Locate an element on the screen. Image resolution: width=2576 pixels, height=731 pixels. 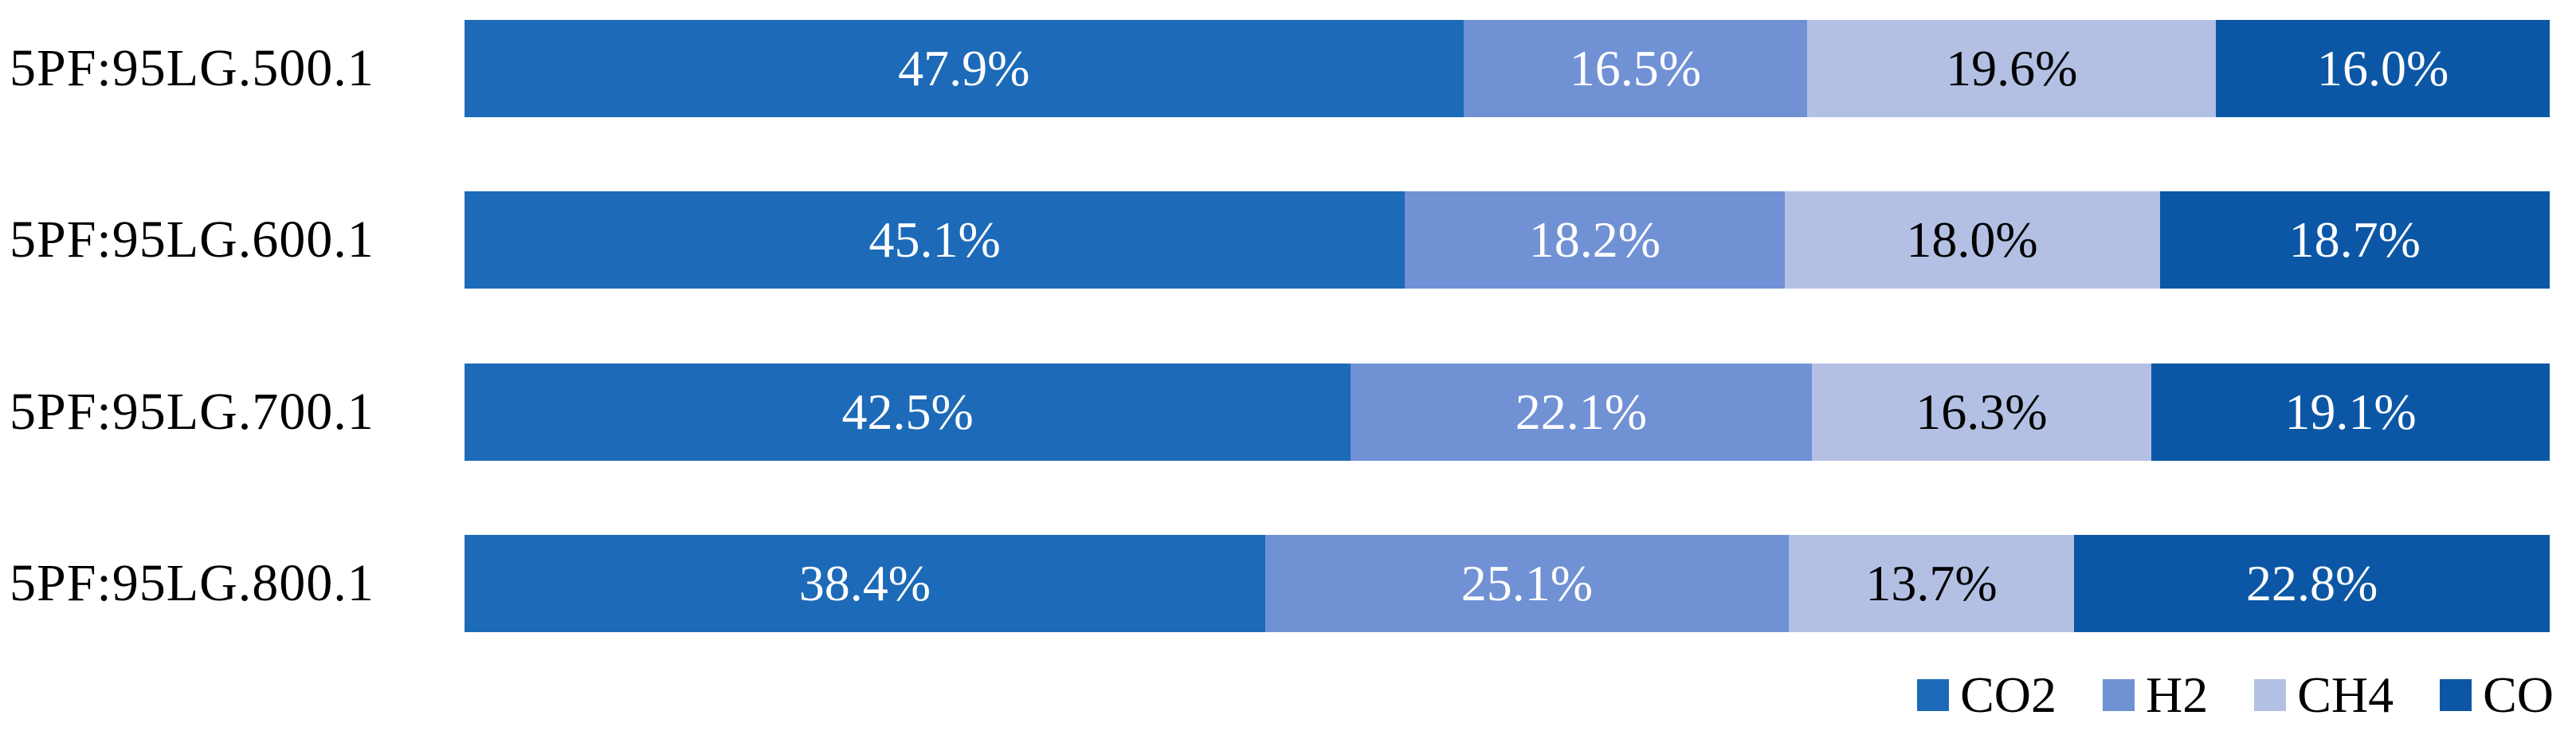
bar-segment-co2: 47.9% is located at coordinates (964, 68).